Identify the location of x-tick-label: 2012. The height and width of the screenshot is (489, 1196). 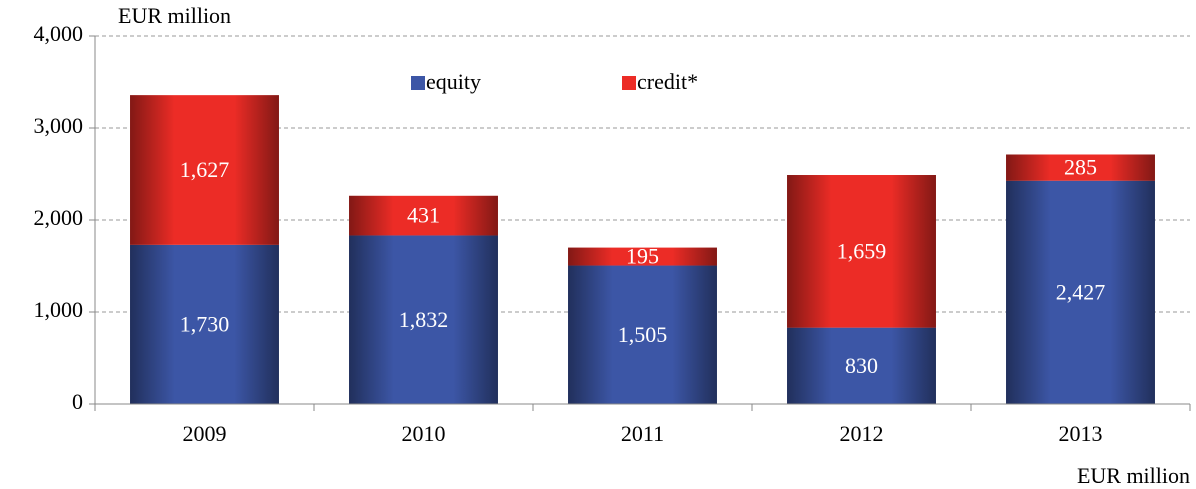
(862, 433).